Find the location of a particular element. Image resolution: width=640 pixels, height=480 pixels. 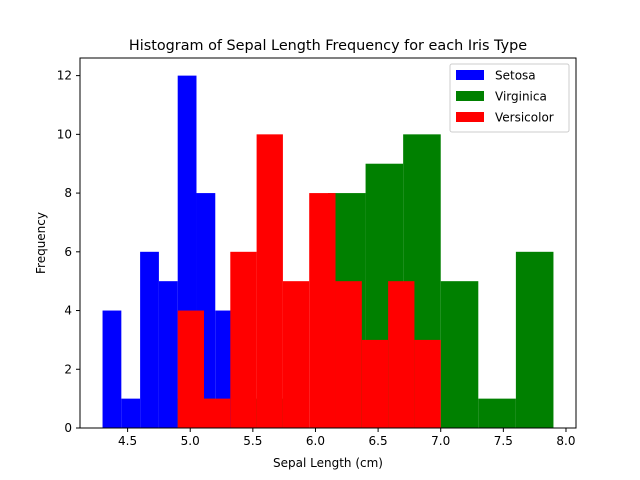

y-tick-label: 2 is located at coordinates (68, 369).